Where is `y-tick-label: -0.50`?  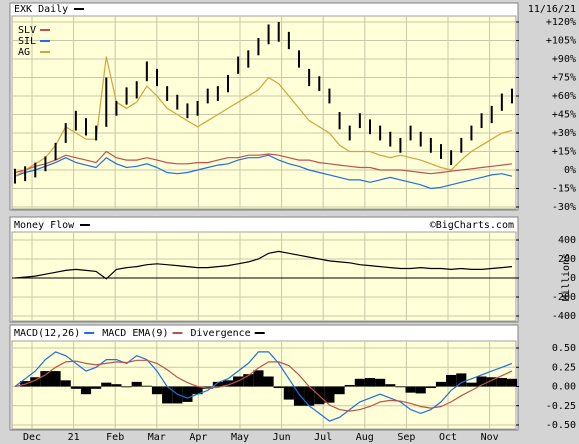 y-tick-label: -0.50 is located at coordinates (561, 425).